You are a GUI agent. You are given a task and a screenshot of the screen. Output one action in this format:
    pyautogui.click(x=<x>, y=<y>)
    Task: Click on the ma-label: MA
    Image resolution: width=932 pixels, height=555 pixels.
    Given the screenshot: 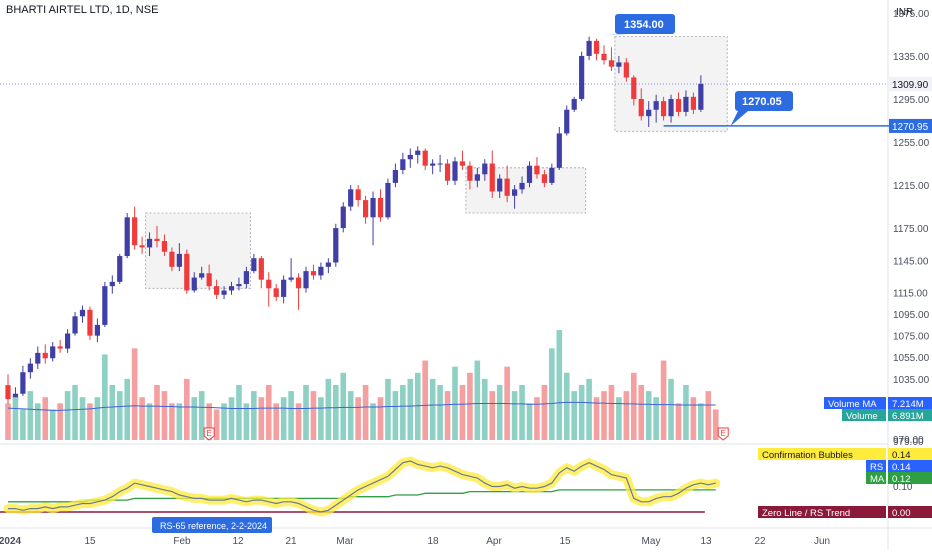 What is the action you would take?
    pyautogui.click(x=877, y=479)
    